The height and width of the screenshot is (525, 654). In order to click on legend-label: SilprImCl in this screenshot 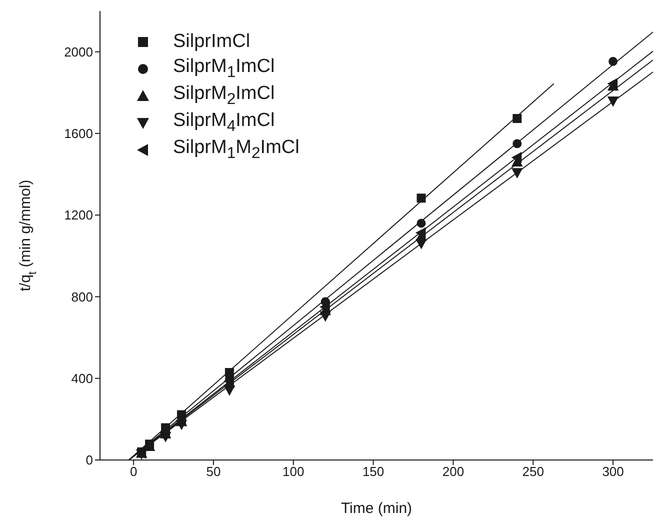, I will do `click(211, 41)`.